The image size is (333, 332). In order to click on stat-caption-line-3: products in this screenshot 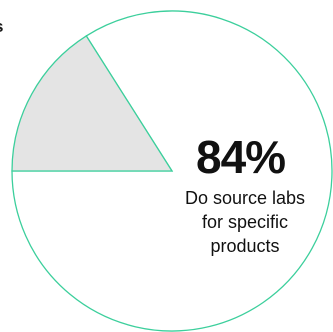, I will do `click(245, 246)`.